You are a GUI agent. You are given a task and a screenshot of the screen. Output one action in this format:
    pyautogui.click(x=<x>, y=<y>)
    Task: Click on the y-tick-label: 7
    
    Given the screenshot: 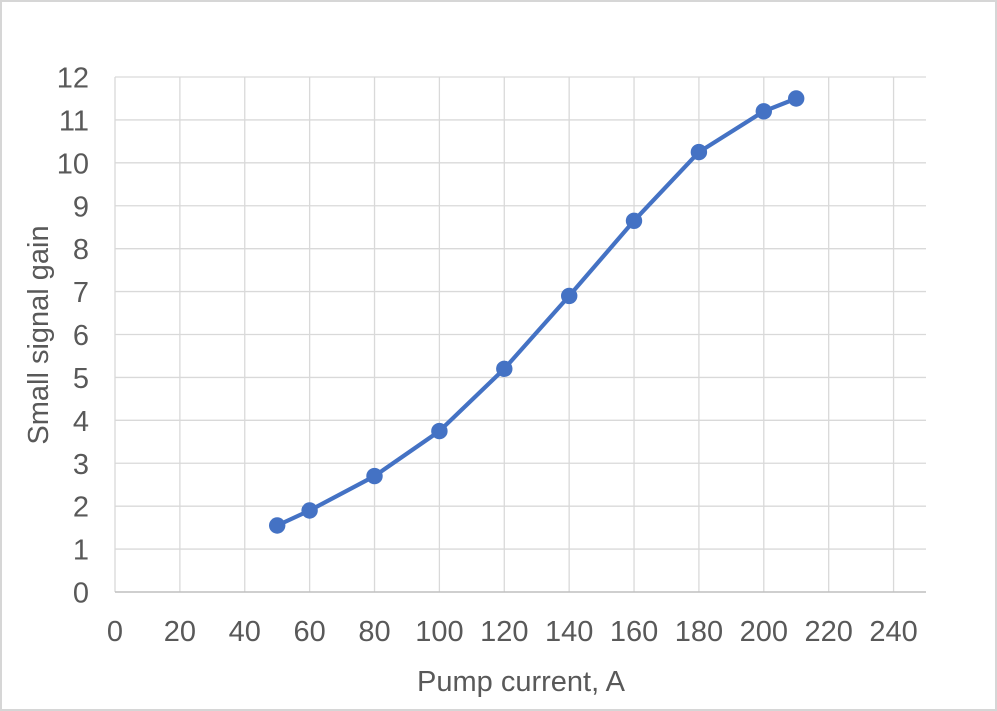 What is the action you would take?
    pyautogui.click(x=81, y=293)
    